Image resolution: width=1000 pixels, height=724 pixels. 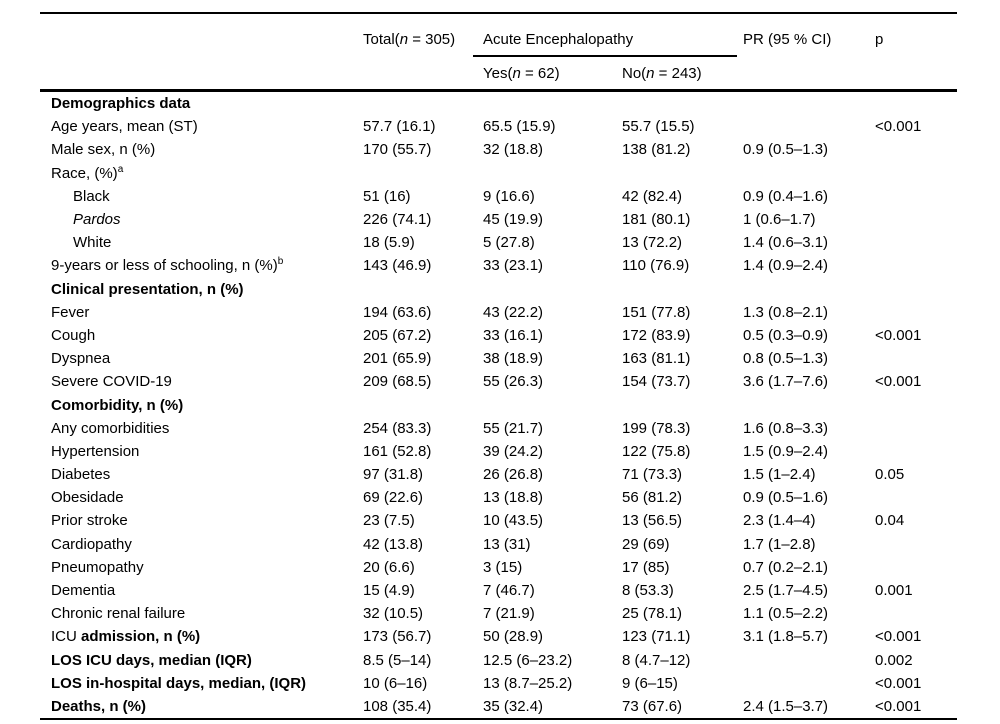 I want to click on cell-yes: 39 (24.2), so click(x=513, y=451).